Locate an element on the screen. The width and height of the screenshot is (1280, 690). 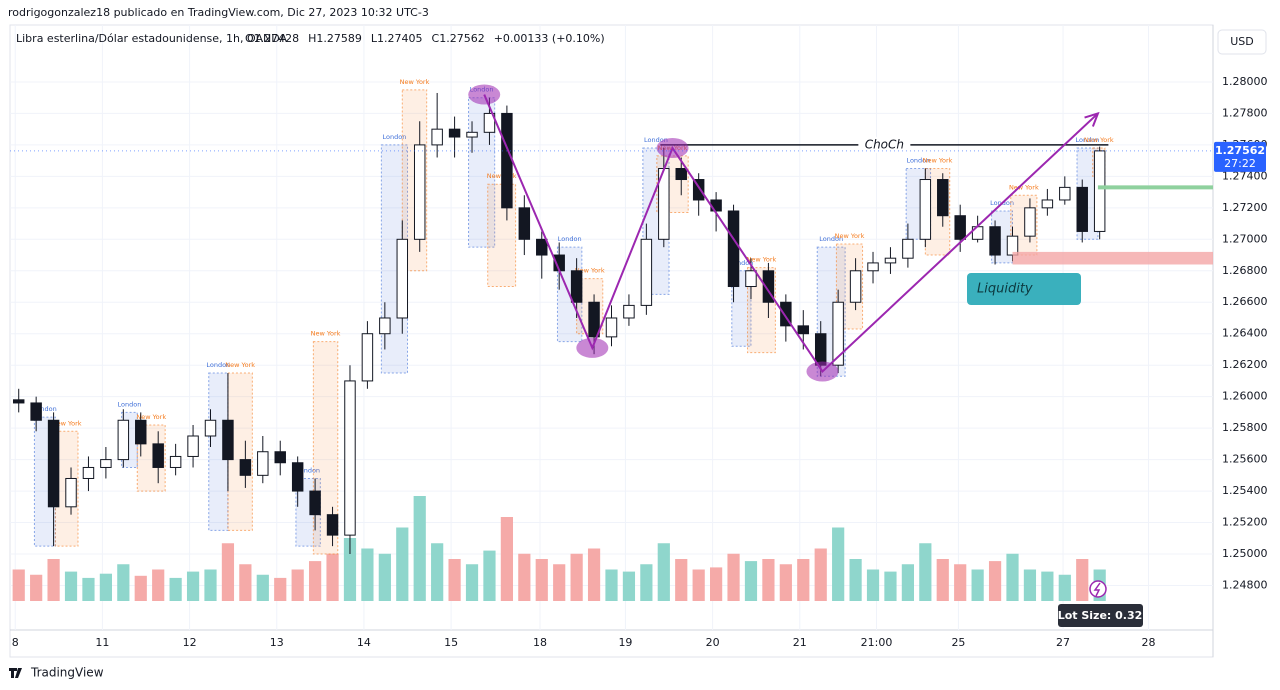
currency-button is located at coordinates (1242, 42).